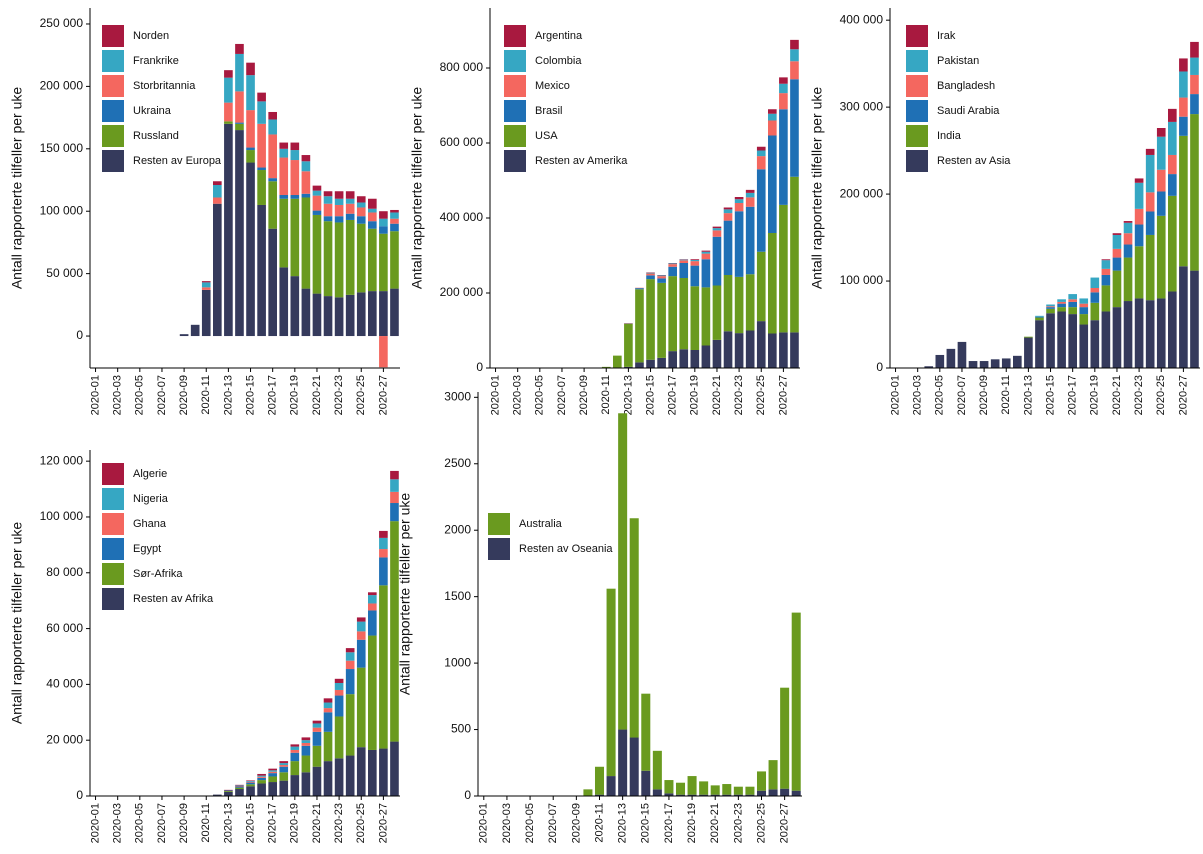  What do you see at coordinates (462, 67) in the screenshot?
I see `y-tick-label: 800 000` at bounding box center [462, 67].